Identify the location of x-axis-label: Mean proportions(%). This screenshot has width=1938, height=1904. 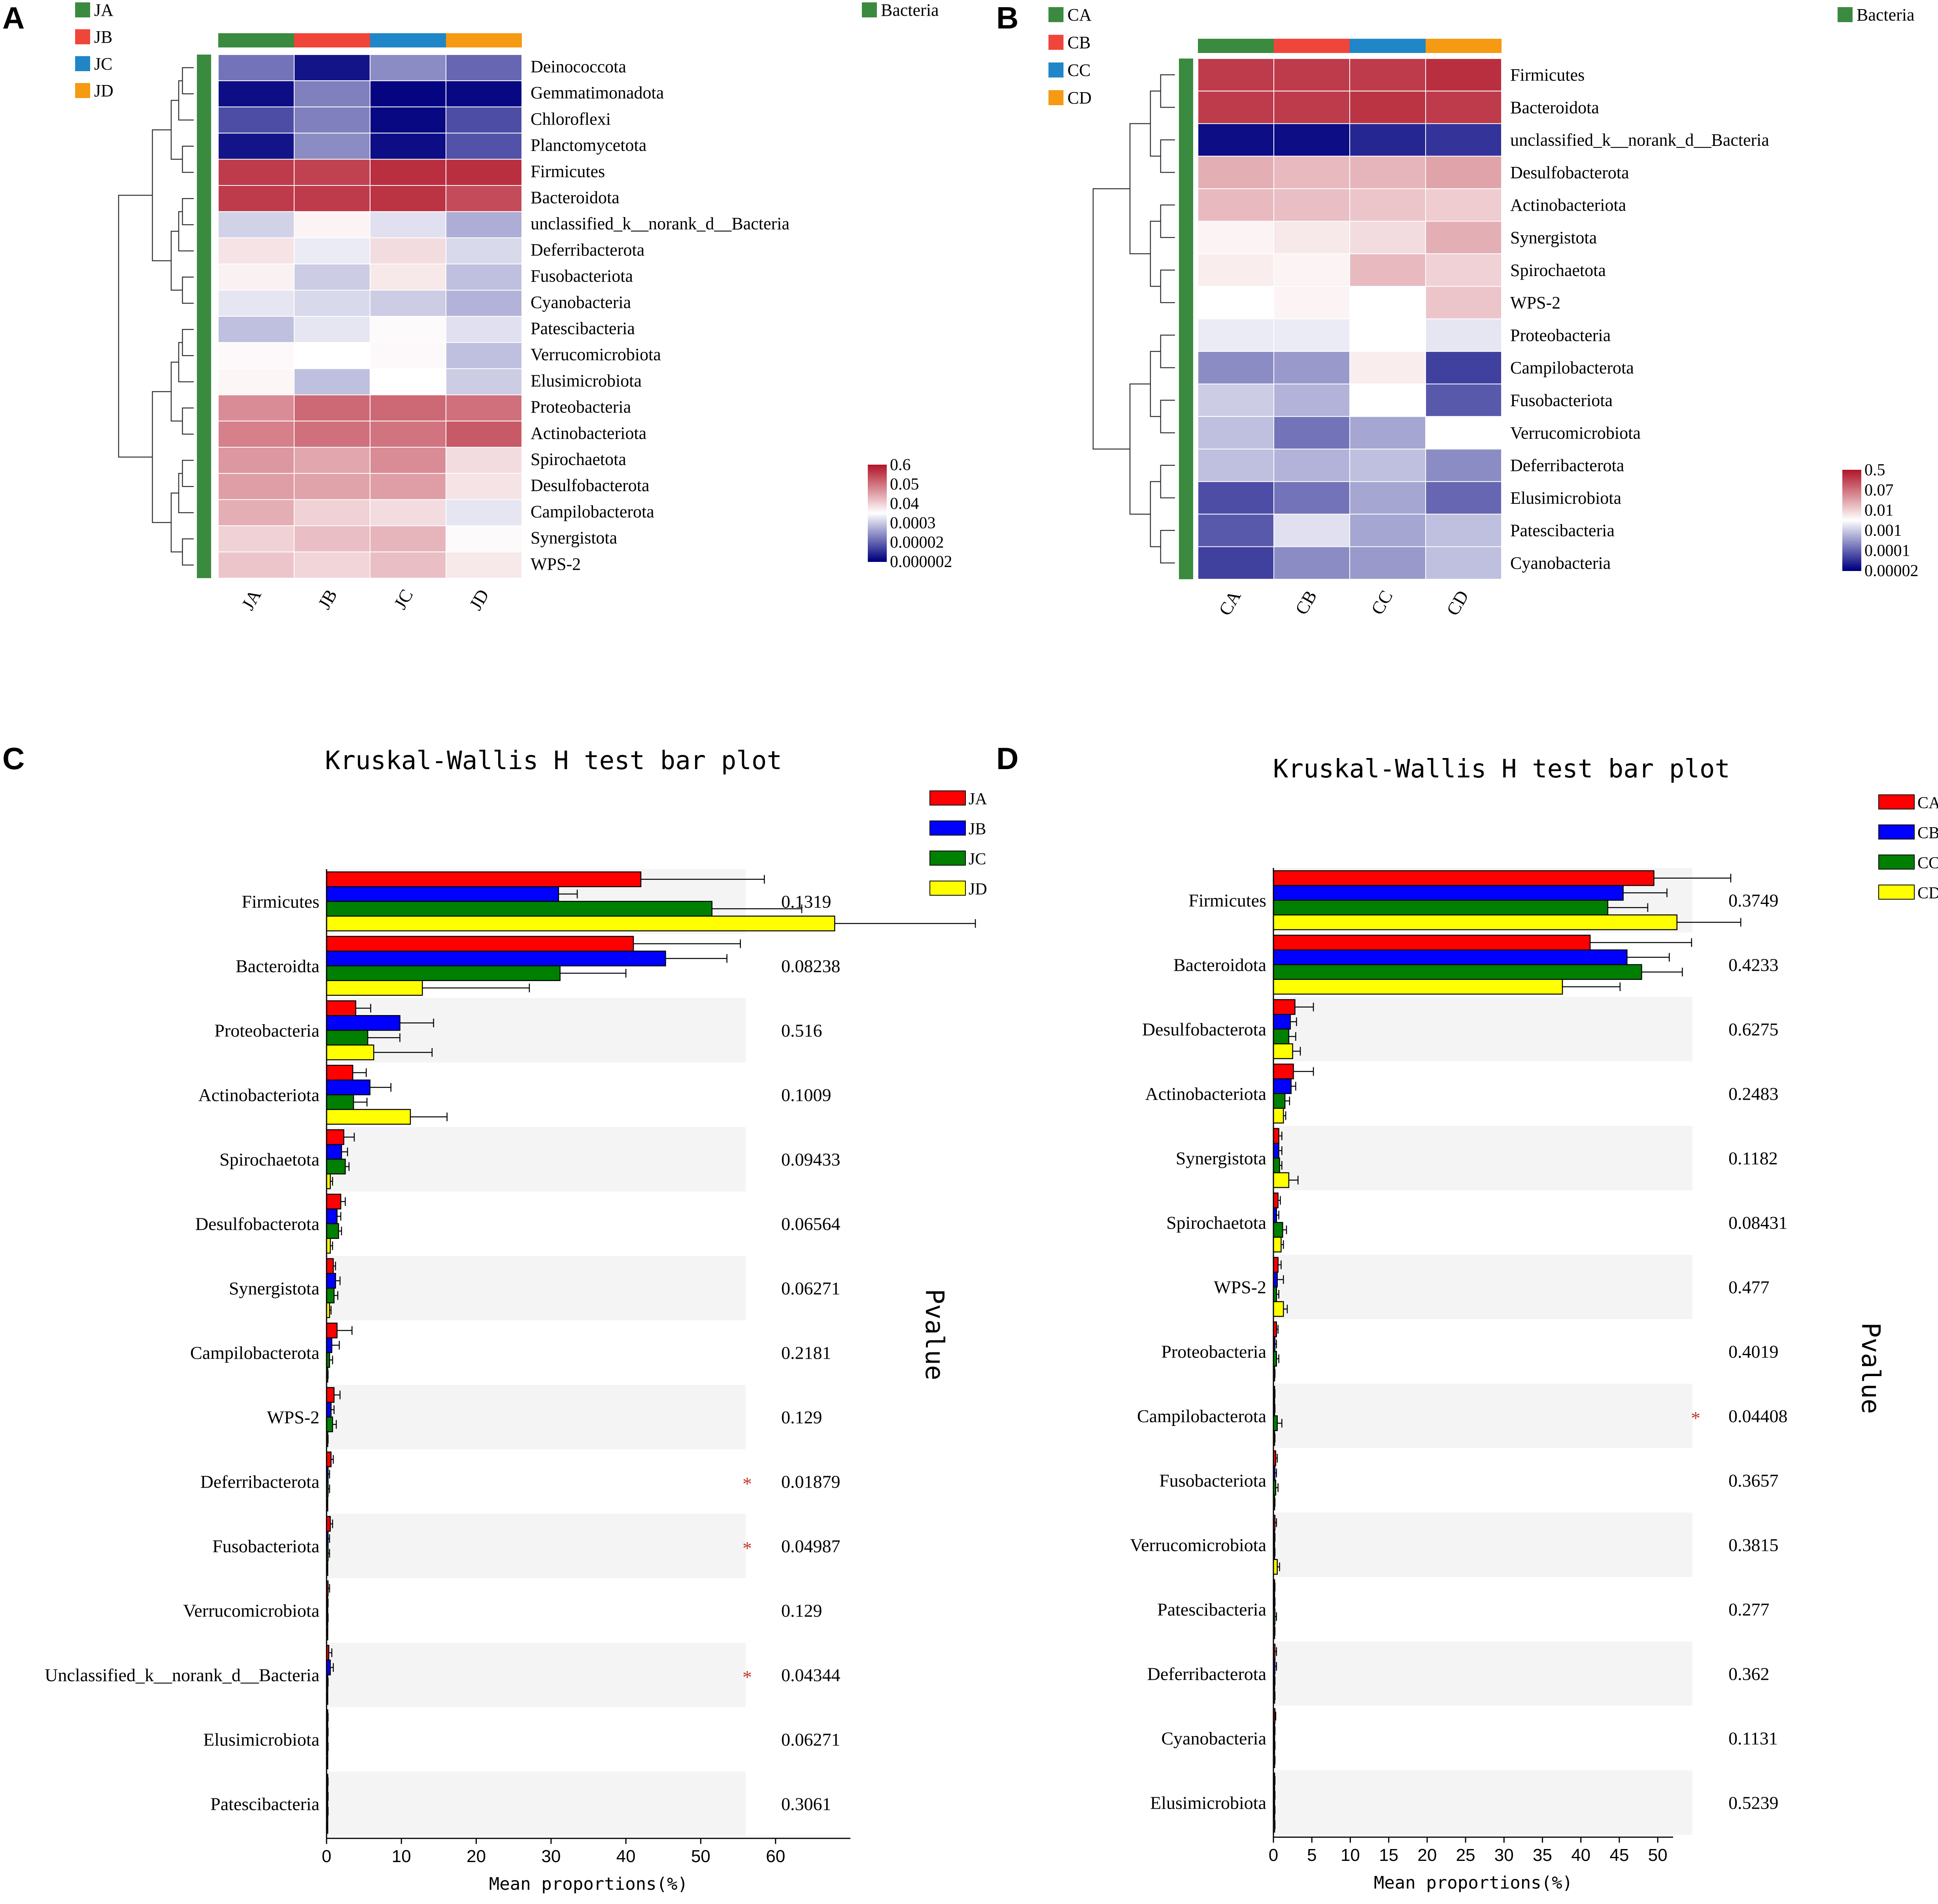
(1473, 1883).